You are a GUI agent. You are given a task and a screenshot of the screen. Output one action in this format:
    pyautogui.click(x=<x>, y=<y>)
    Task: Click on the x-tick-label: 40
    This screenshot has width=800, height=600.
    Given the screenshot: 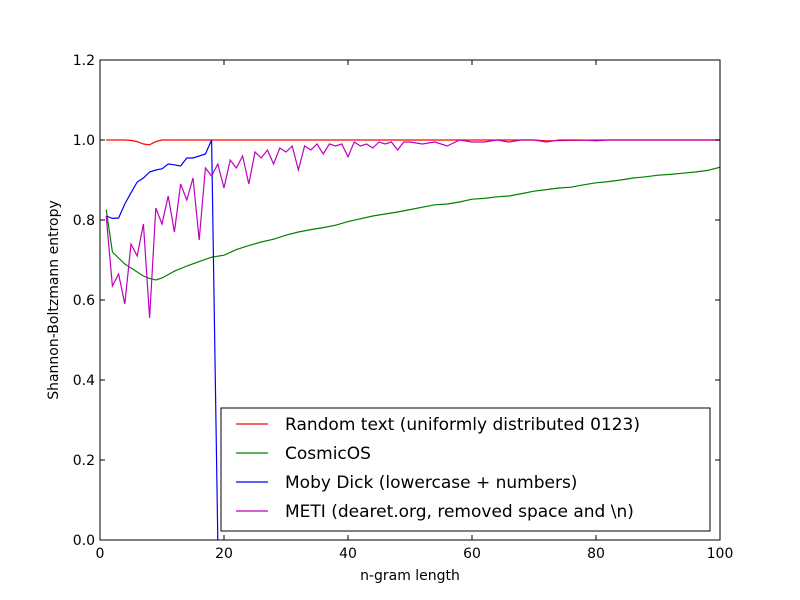 What is the action you would take?
    pyautogui.click(x=348, y=554)
    